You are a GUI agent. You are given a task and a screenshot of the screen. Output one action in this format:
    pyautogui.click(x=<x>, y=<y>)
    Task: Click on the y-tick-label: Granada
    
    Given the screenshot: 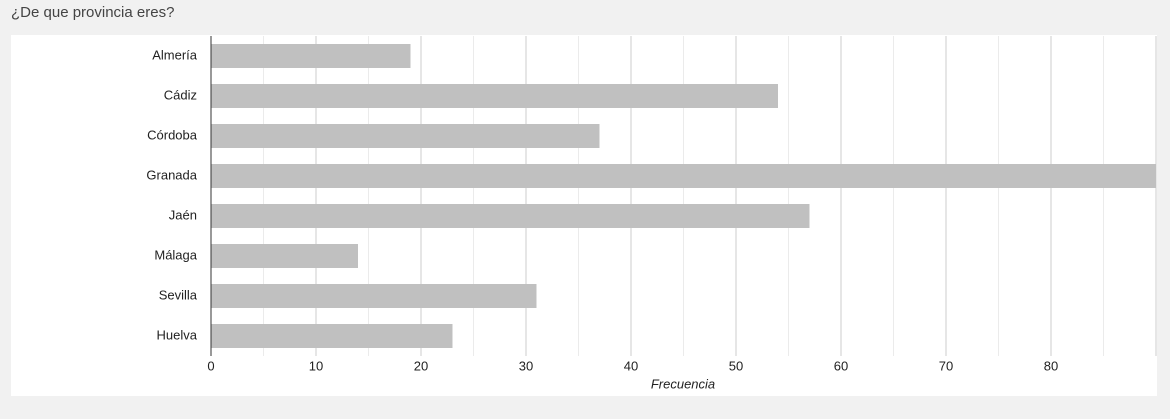 What is the action you would take?
    pyautogui.click(x=171, y=174)
    